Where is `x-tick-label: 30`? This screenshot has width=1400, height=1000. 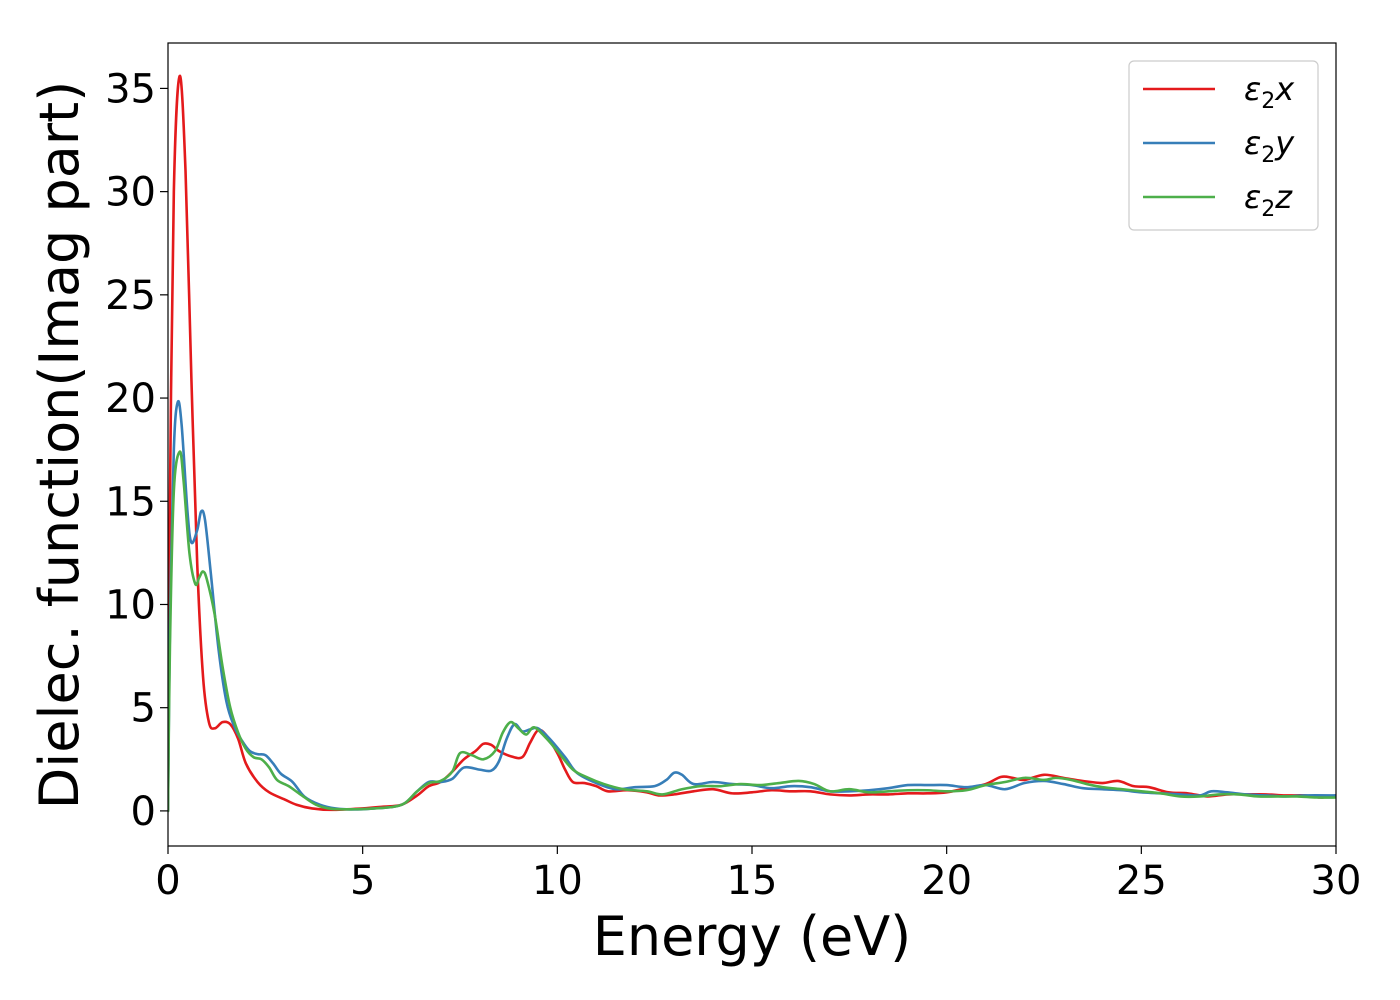 x-tick-label: 30 is located at coordinates (1336, 881).